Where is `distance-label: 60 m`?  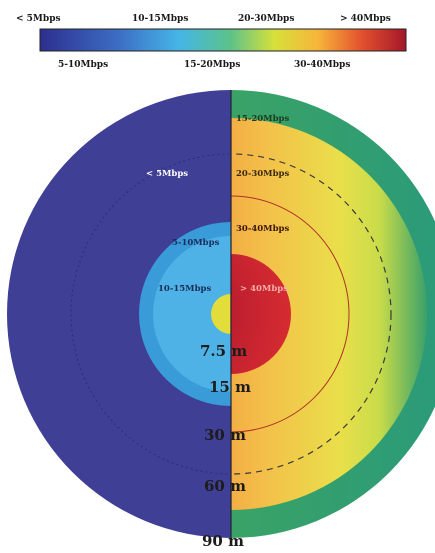 distance-label: 60 m is located at coordinates (225, 486).